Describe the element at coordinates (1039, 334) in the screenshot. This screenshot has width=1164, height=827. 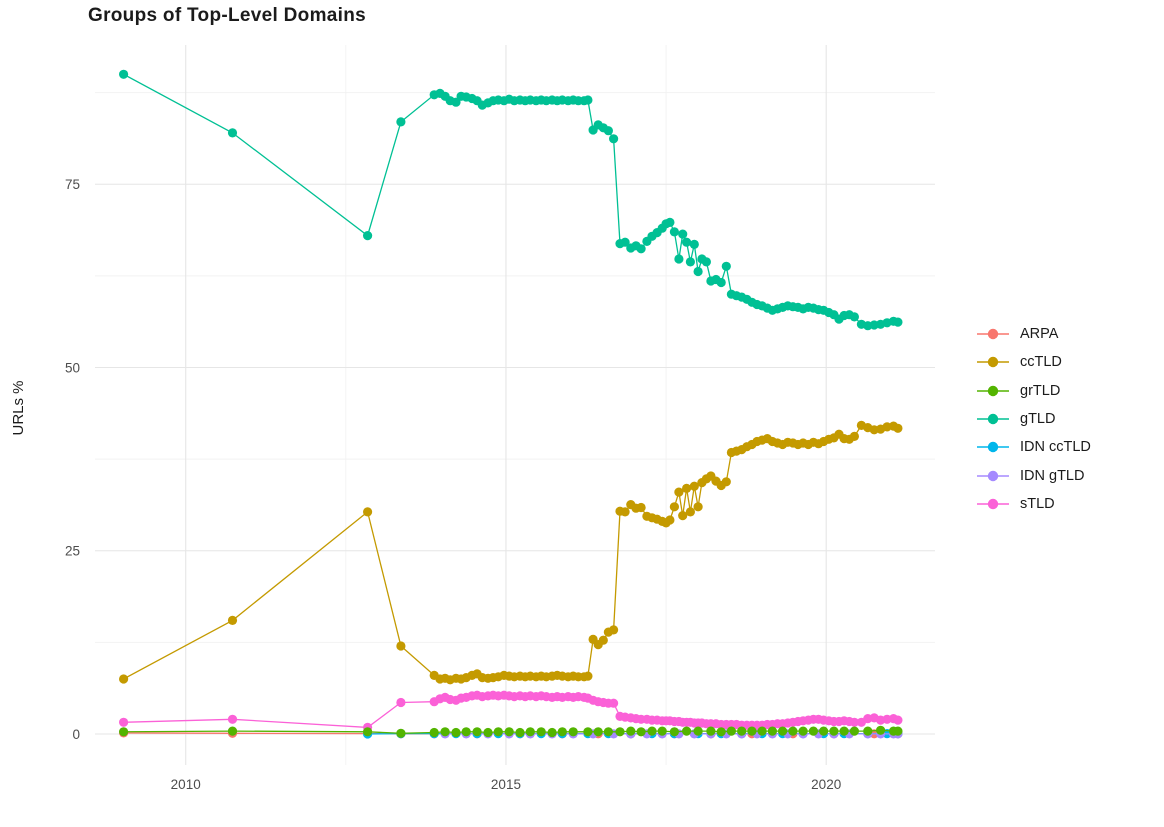
I see `legend-label: ARPA` at that location.